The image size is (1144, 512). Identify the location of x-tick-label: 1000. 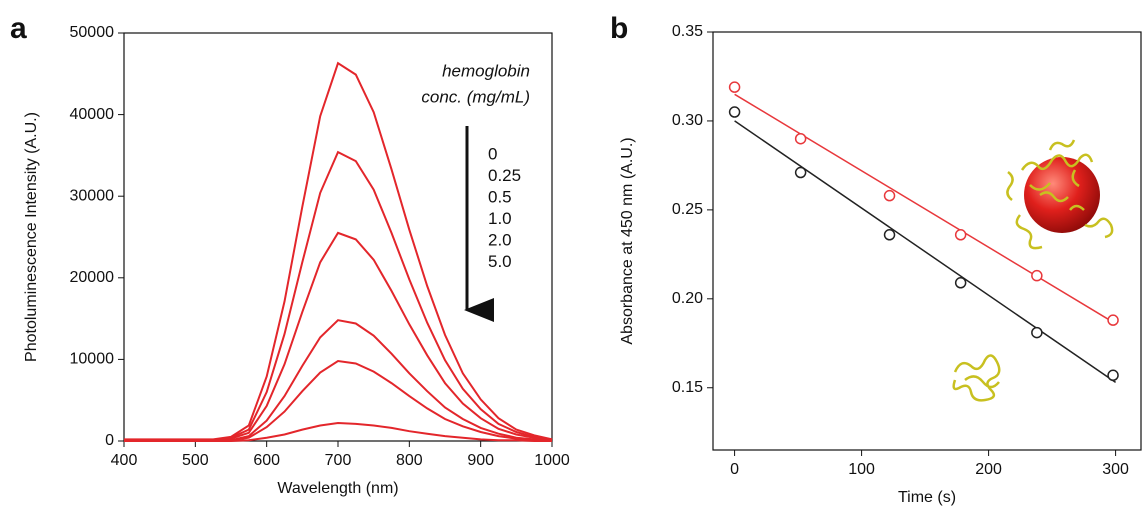
(552, 460).